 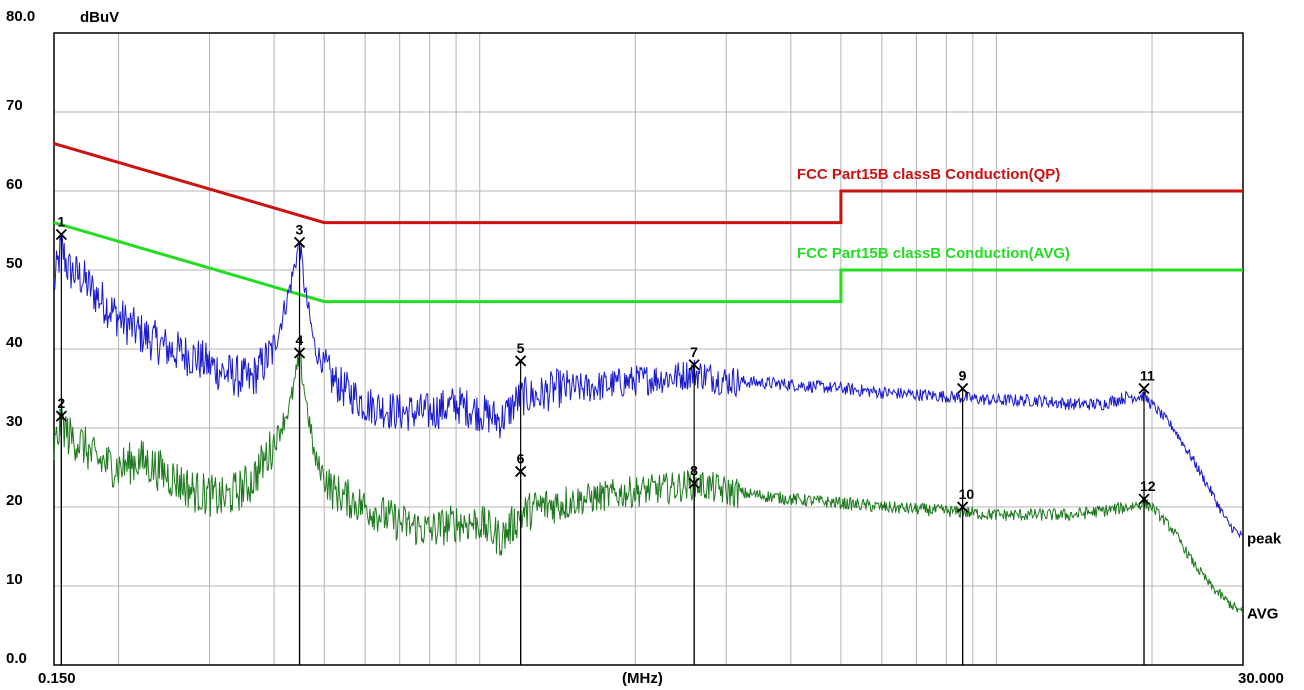 I want to click on marker-label: 10, so click(x=967, y=494).